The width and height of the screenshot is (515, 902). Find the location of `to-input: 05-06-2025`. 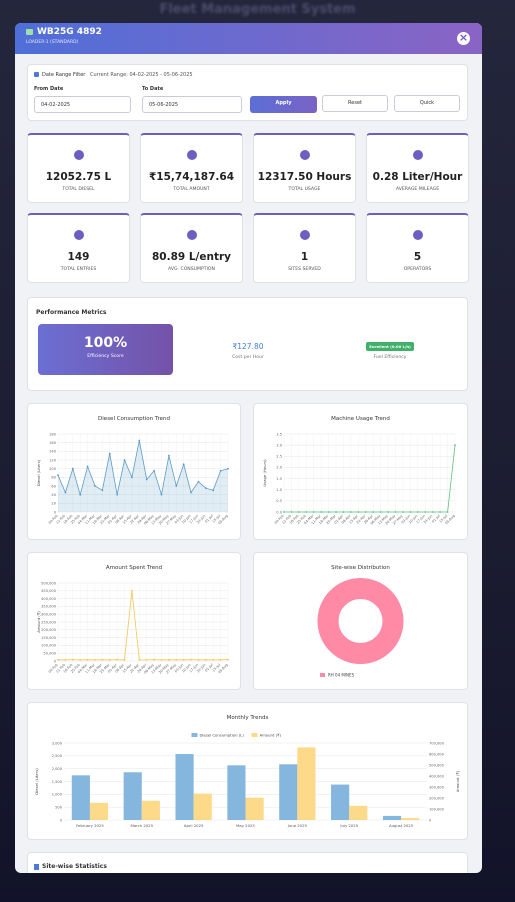

to-input: 05-06-2025 is located at coordinates (192, 104).